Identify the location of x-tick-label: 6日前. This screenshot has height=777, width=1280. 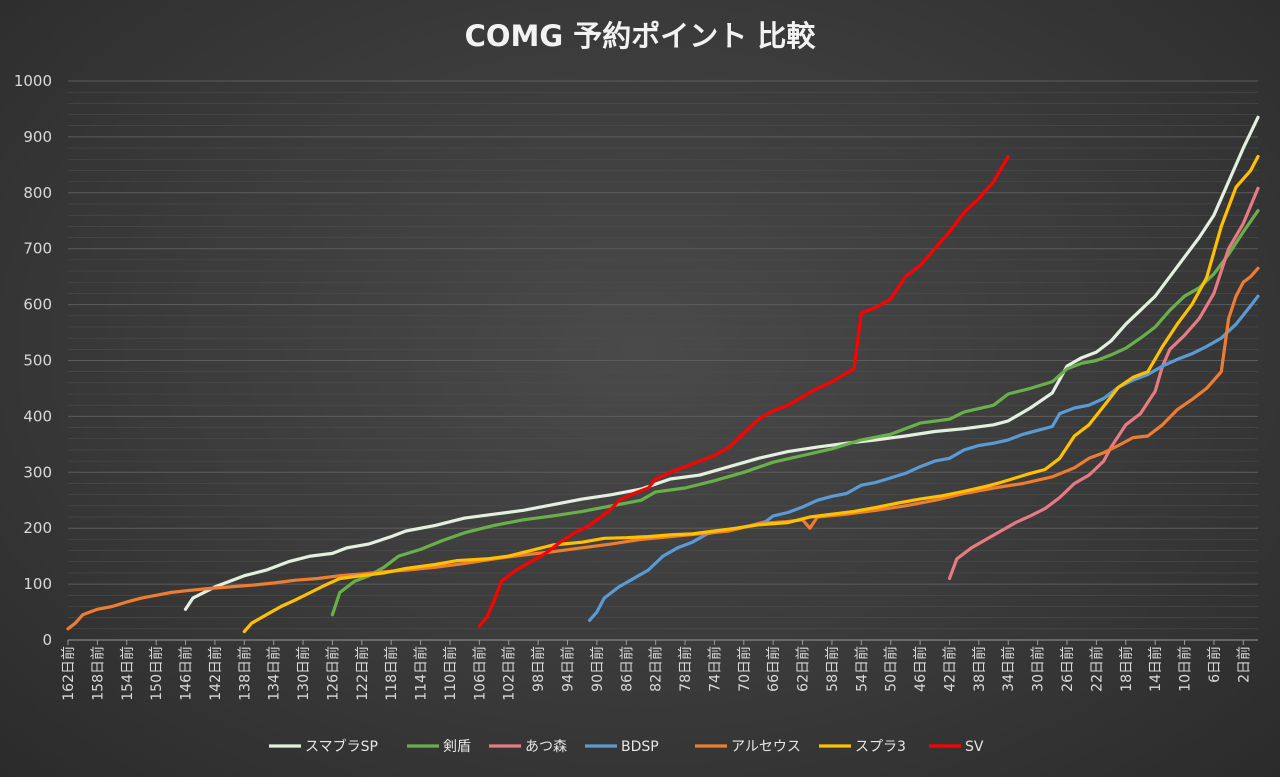
(1214, 664).